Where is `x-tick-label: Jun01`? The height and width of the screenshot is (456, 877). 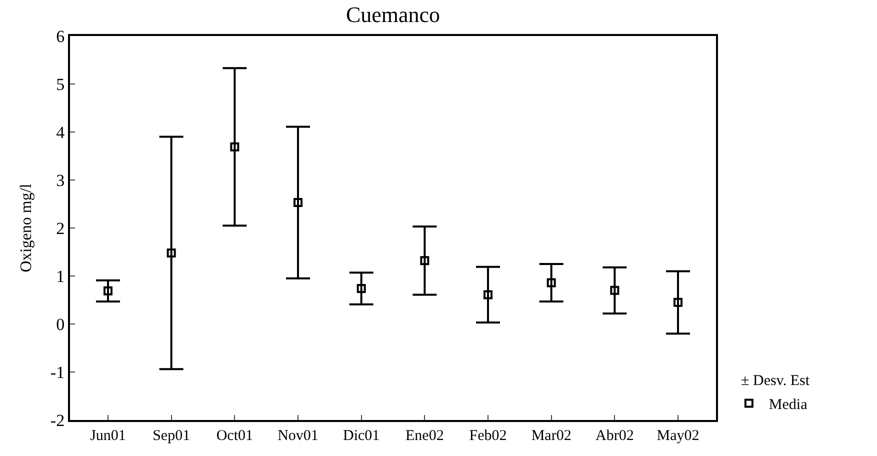
x-tick-label: Jun01 is located at coordinates (108, 436).